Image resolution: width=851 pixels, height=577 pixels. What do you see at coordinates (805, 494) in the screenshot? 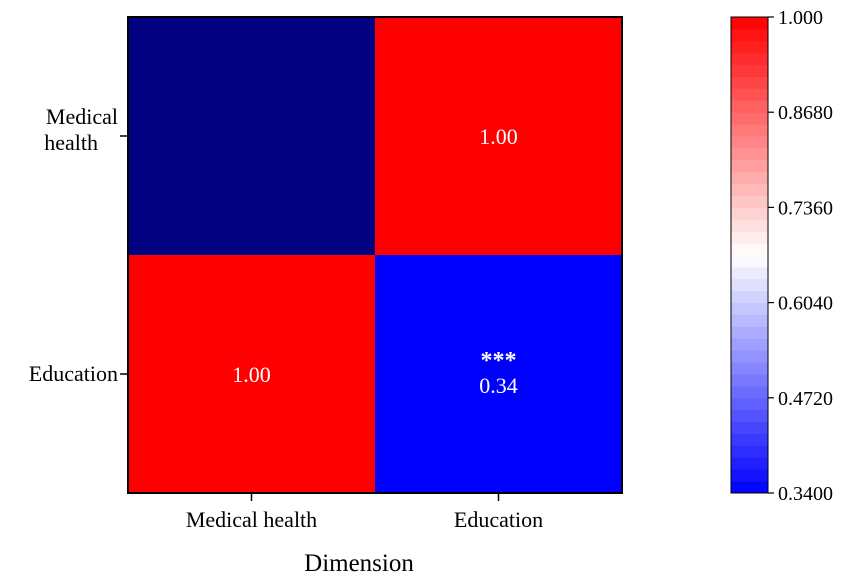
I see `colorbar-tick-label: 0.3400` at bounding box center [805, 494].